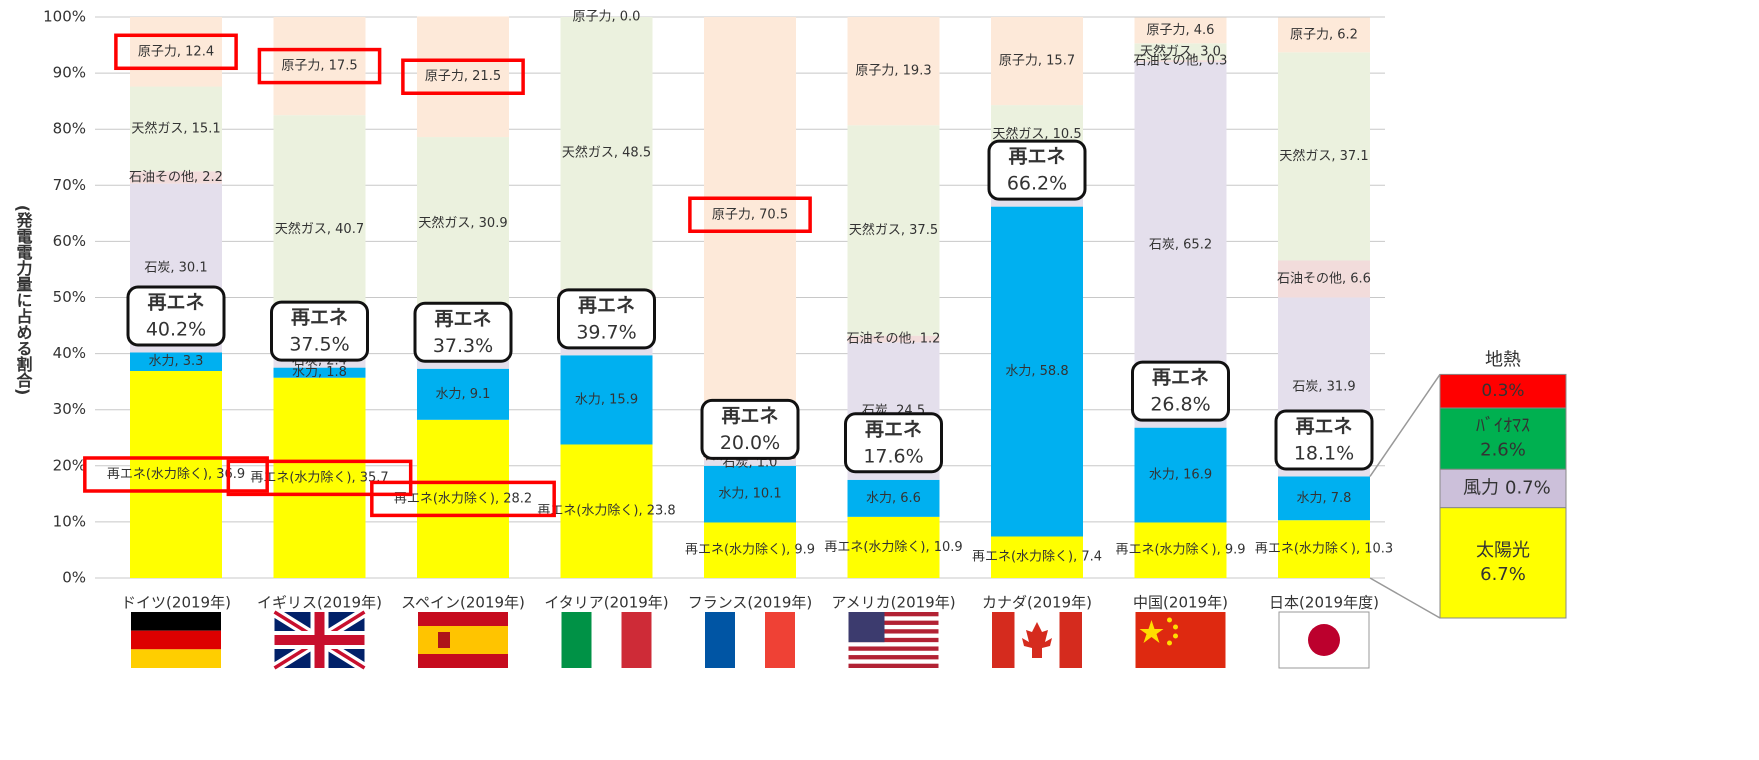 The width and height of the screenshot is (1759, 760). I want to click on data-label: 水力, 15.9, so click(606, 399).